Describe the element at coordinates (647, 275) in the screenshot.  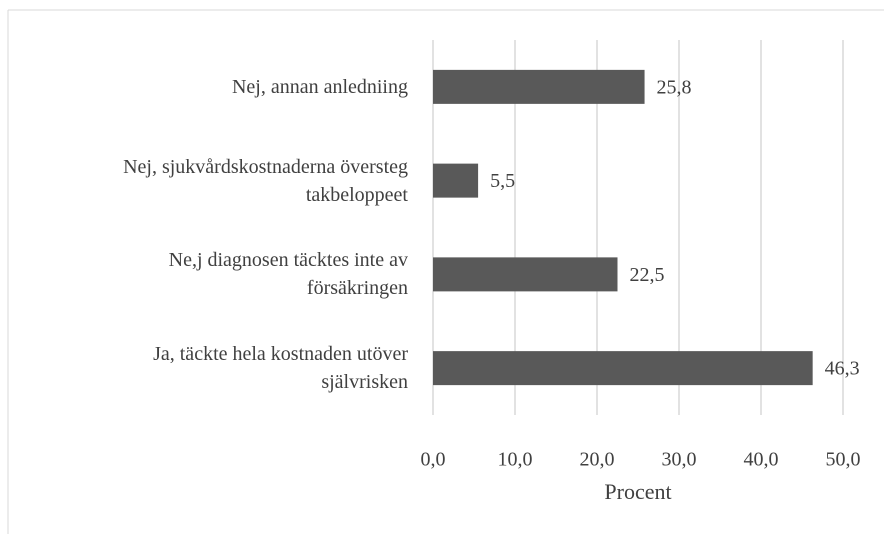
I see `value-label: 22,5` at that location.